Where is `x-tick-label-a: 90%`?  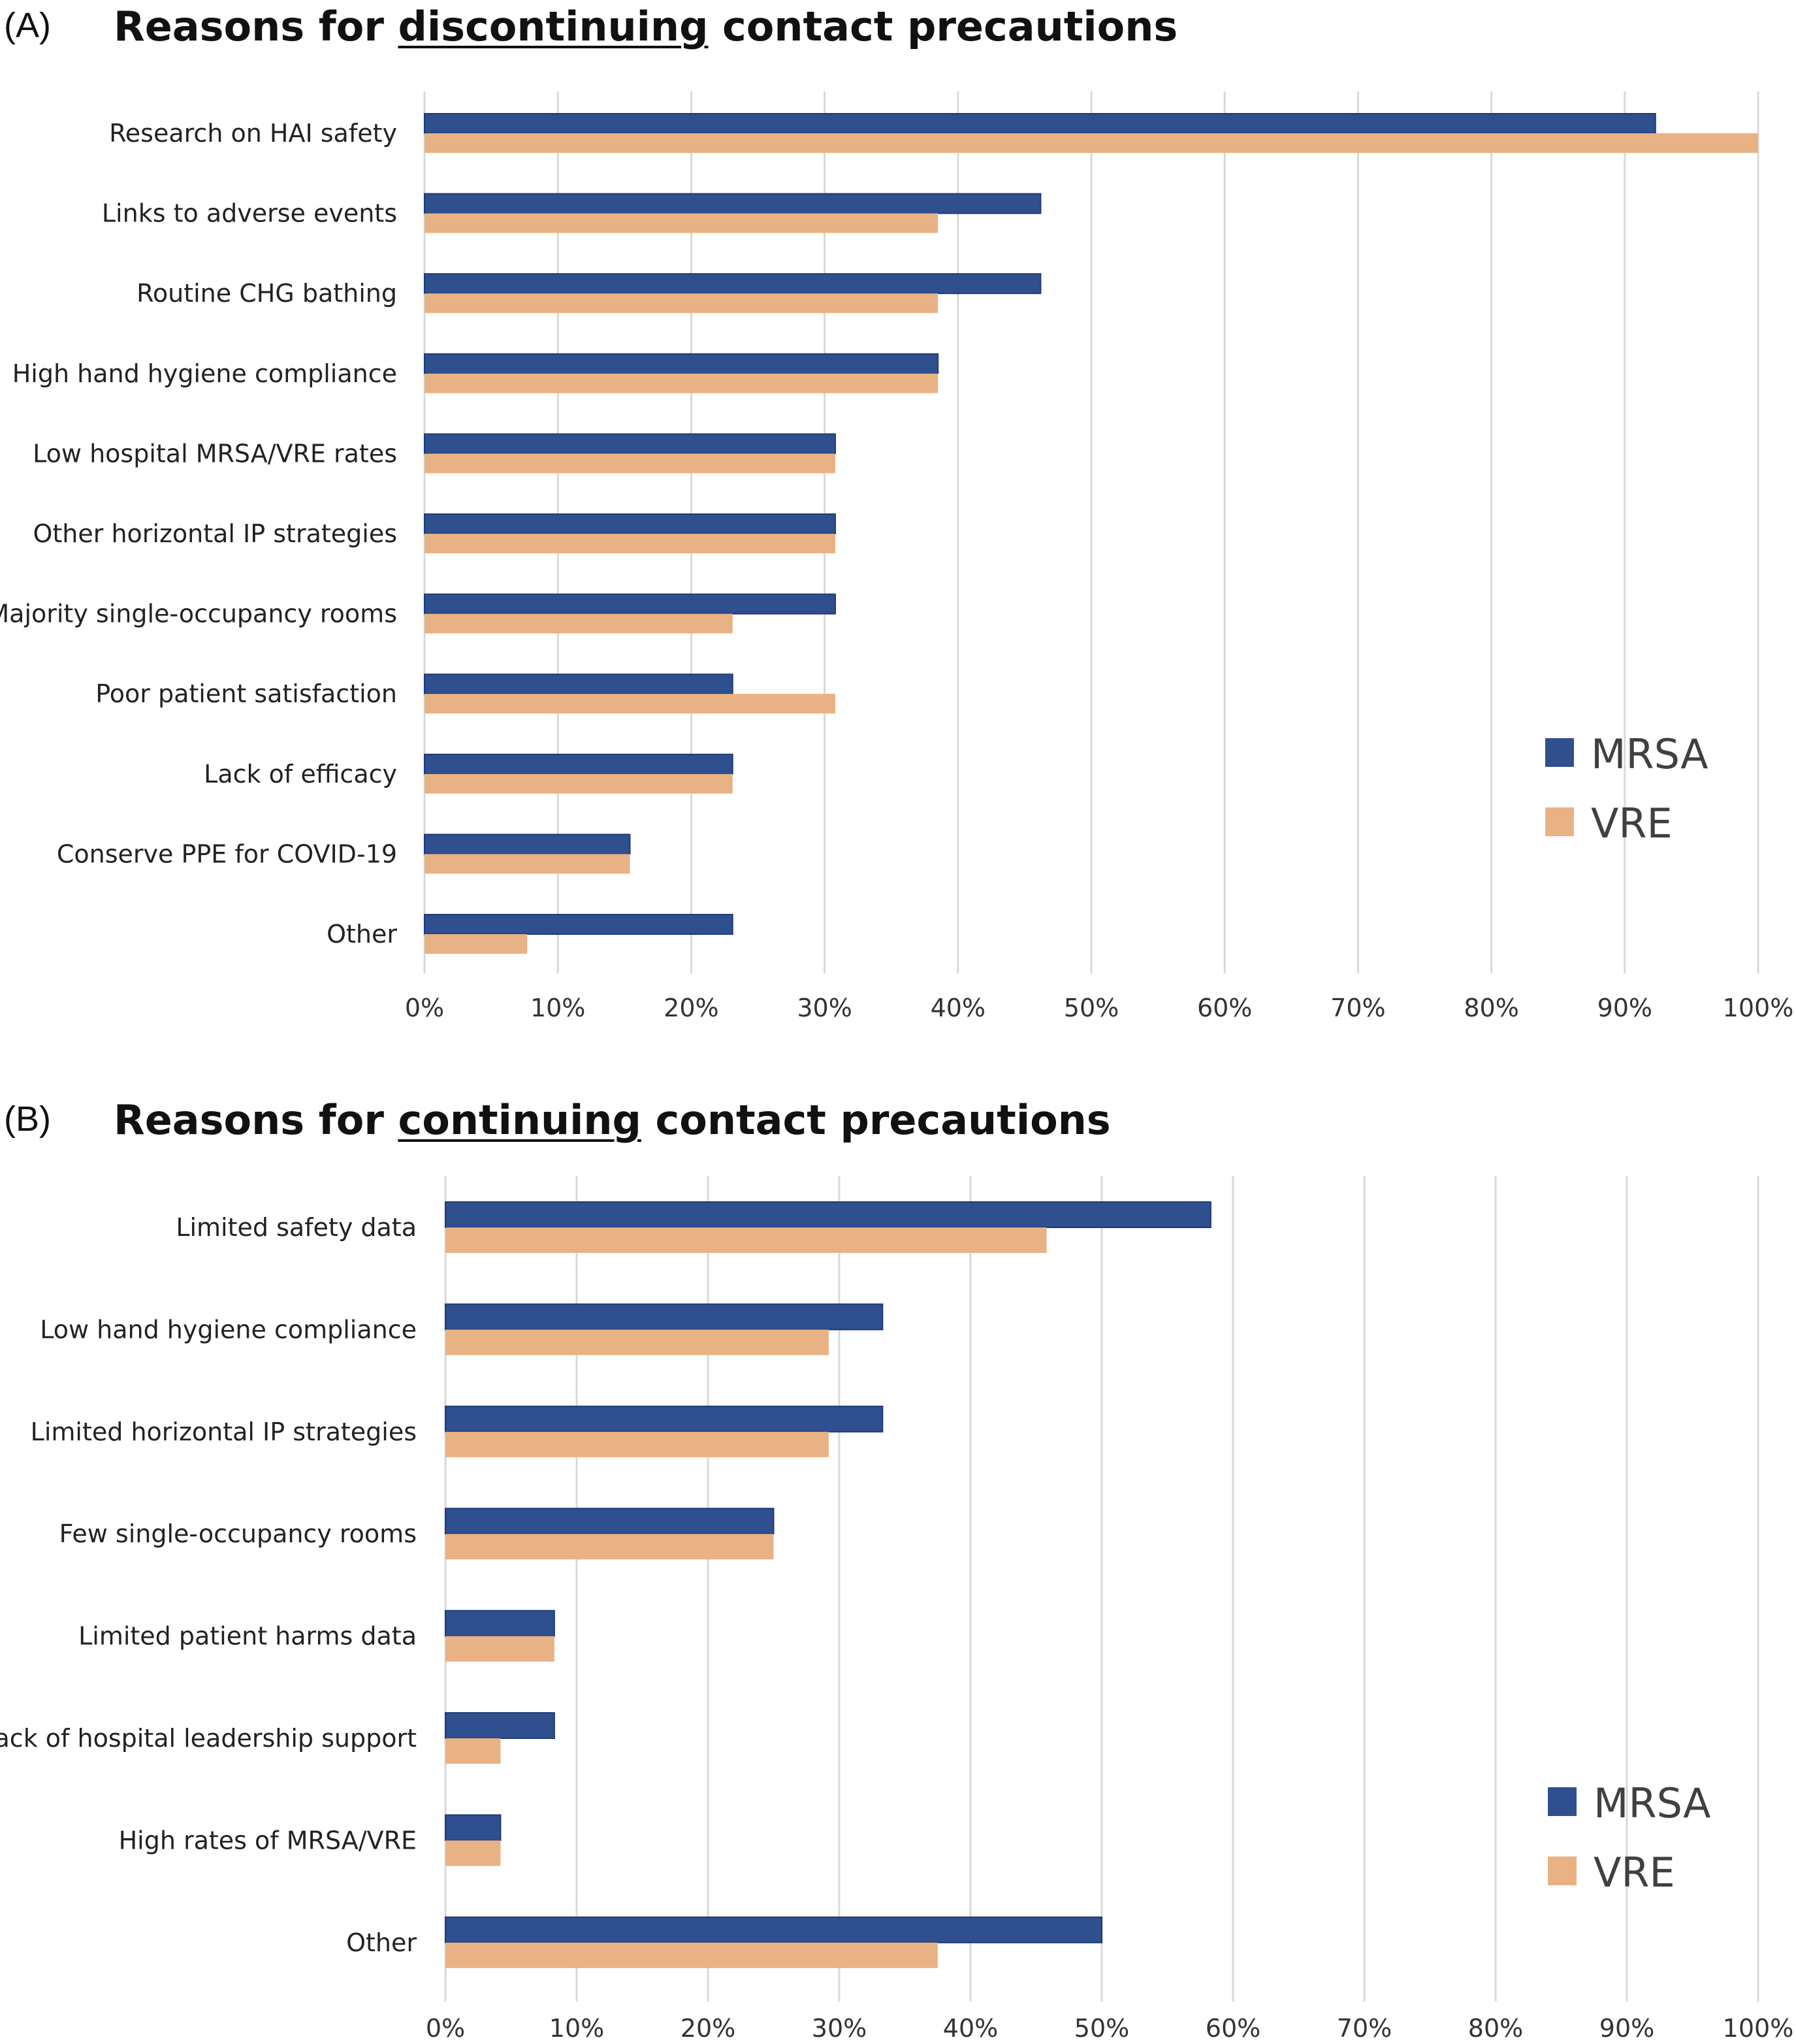 x-tick-label-a: 90% is located at coordinates (1624, 1008).